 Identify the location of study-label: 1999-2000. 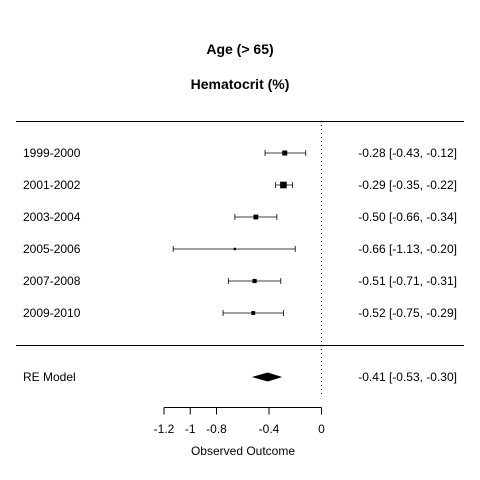
(52, 153).